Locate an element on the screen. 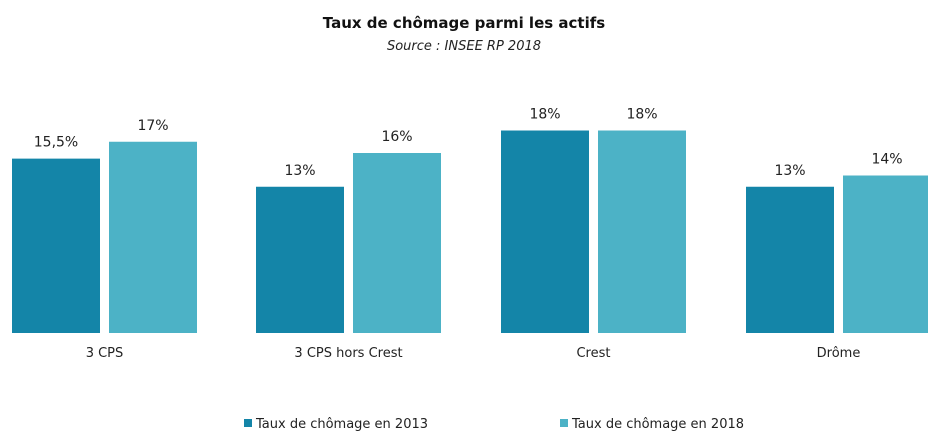  category-label-1: 3 CPS hors Crest is located at coordinates (348, 353).